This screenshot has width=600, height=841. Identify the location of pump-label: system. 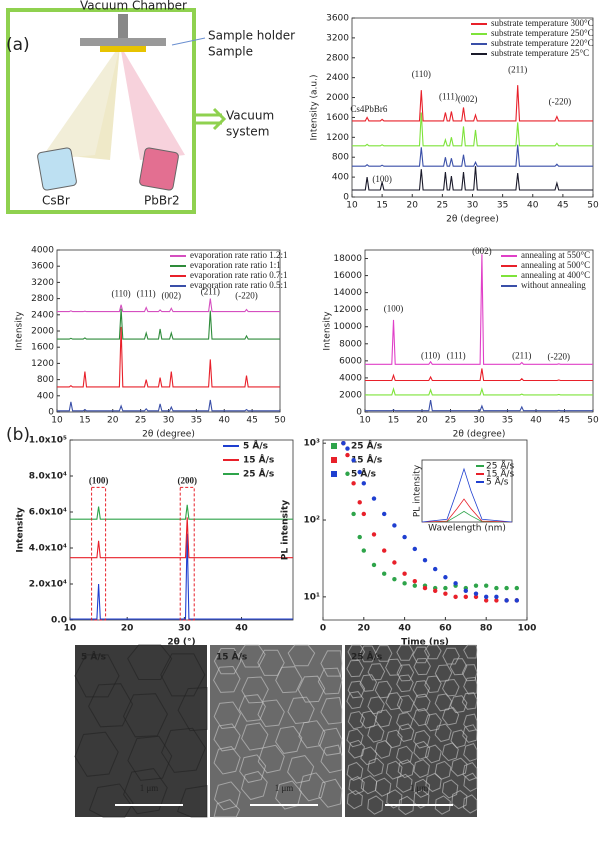
(247, 132).